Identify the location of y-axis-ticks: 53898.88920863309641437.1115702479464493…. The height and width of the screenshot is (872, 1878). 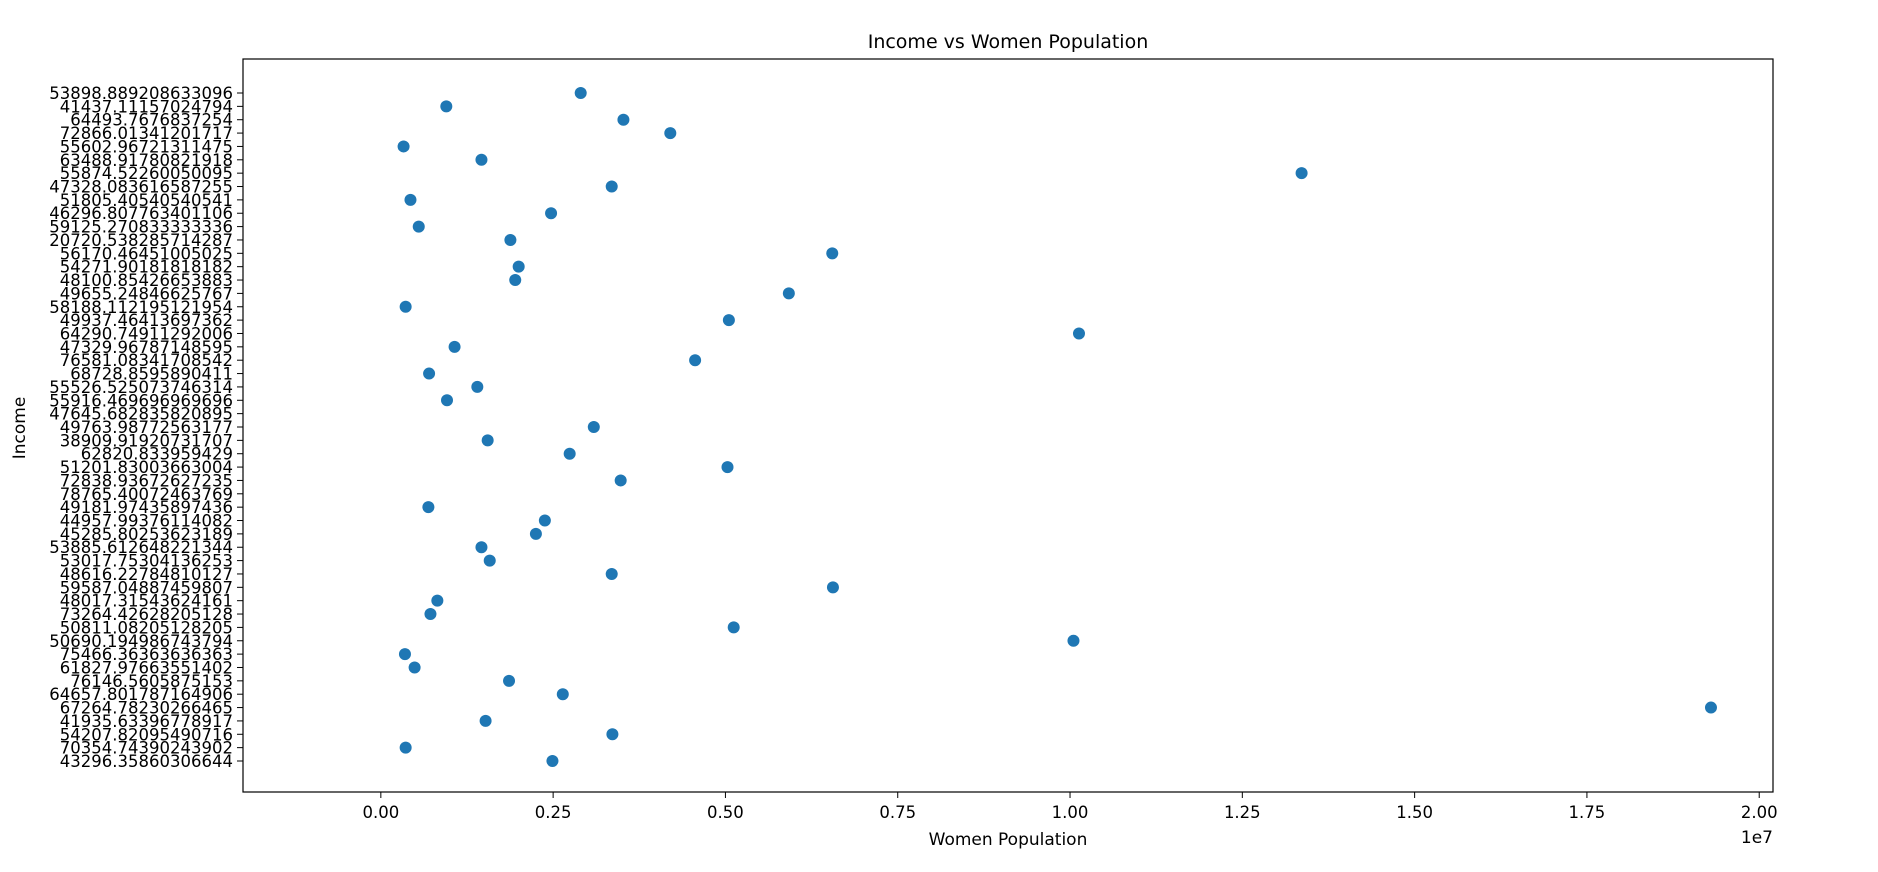
(146, 427).